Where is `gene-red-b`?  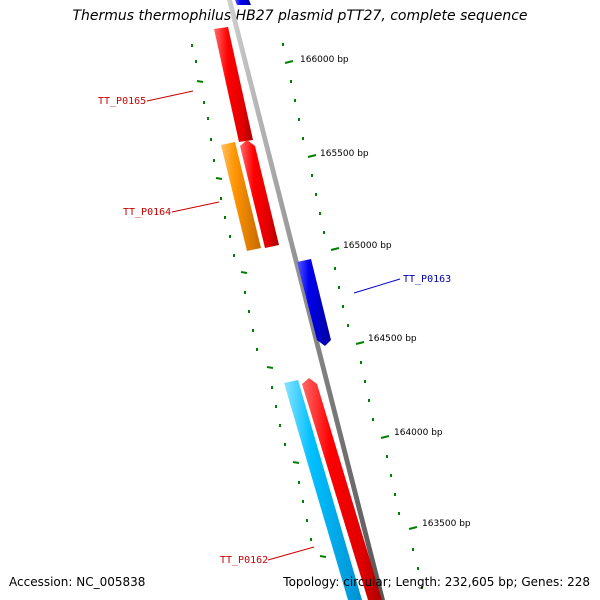 gene-red-b is located at coordinates (259, 194).